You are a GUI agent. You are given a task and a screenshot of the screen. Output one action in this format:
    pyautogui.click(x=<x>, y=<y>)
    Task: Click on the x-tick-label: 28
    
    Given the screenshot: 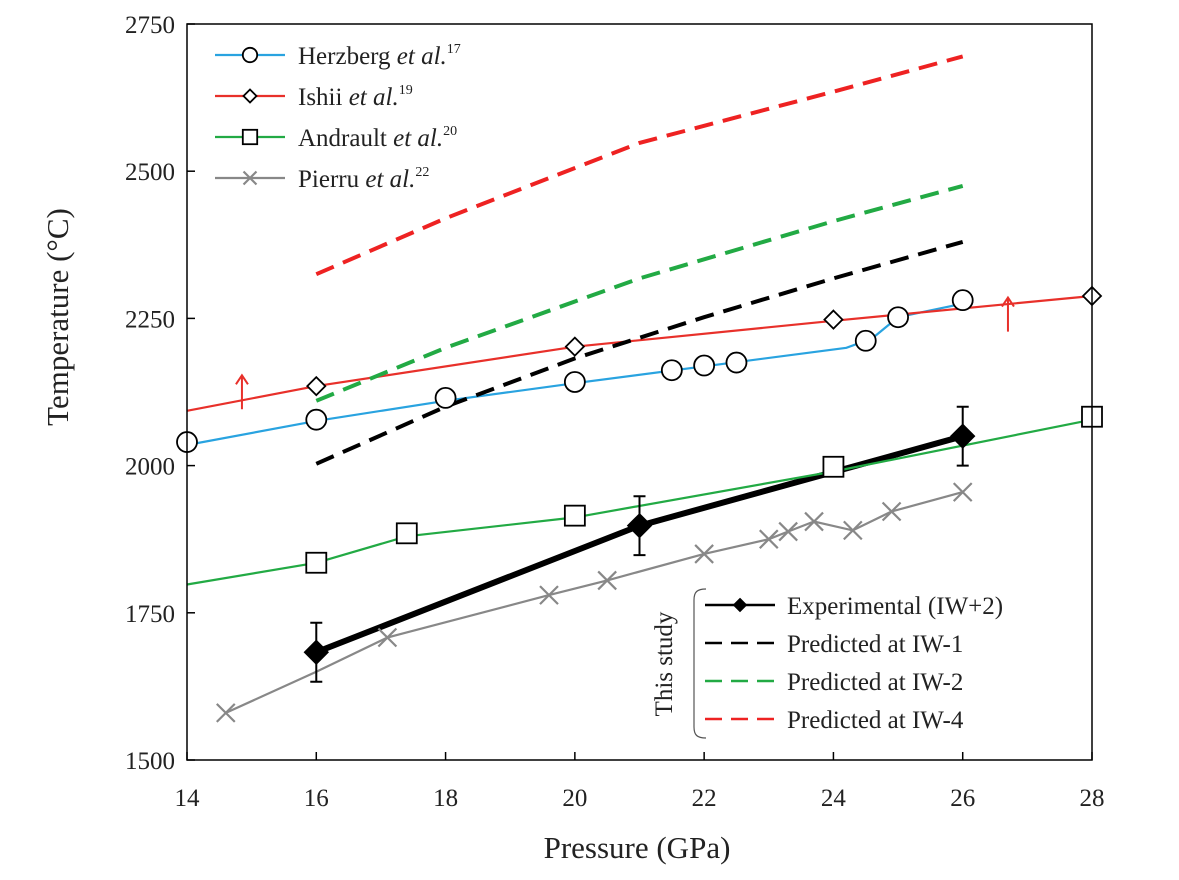 What is the action you would take?
    pyautogui.click(x=1092, y=798)
    